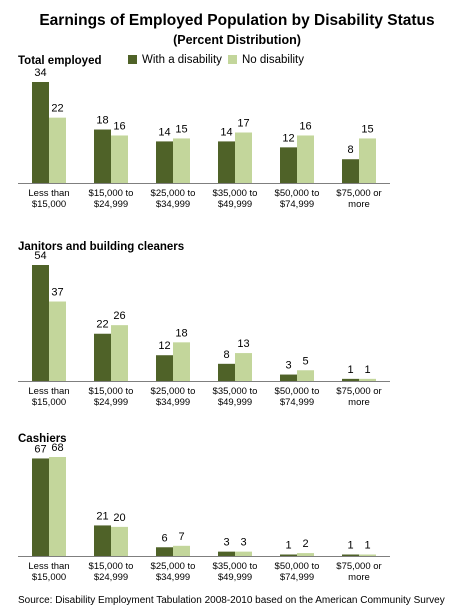  What do you see at coordinates (305, 544) in the screenshot?
I see `data-label: 2` at bounding box center [305, 544].